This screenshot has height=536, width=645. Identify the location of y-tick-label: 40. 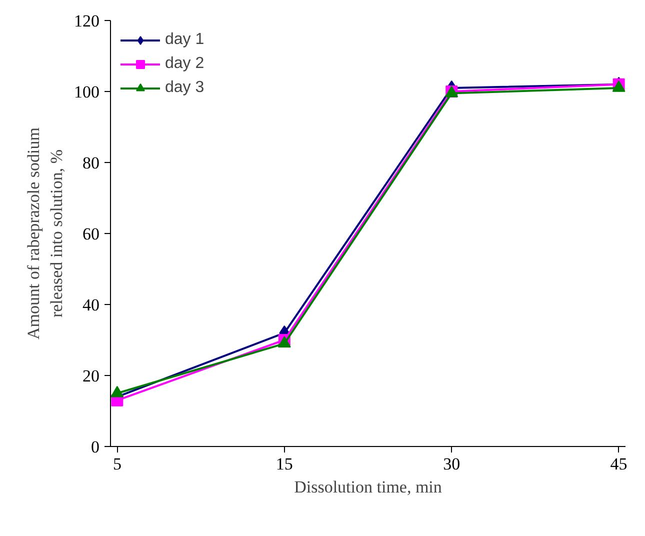
(91, 305).